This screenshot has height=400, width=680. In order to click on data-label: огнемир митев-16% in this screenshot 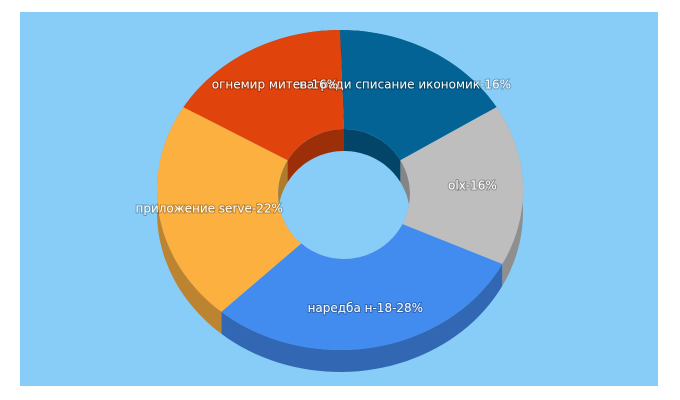, I will do `click(275, 85)`.